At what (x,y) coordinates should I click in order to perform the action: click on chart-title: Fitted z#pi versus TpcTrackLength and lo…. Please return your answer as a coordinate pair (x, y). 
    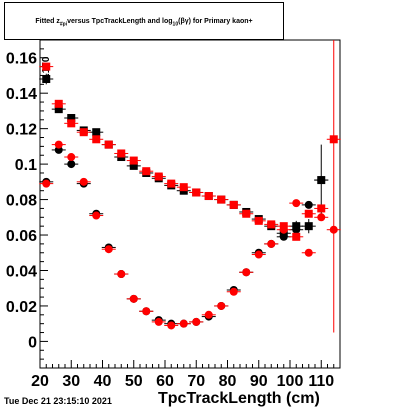
    Looking at the image, I should click on (144, 23).